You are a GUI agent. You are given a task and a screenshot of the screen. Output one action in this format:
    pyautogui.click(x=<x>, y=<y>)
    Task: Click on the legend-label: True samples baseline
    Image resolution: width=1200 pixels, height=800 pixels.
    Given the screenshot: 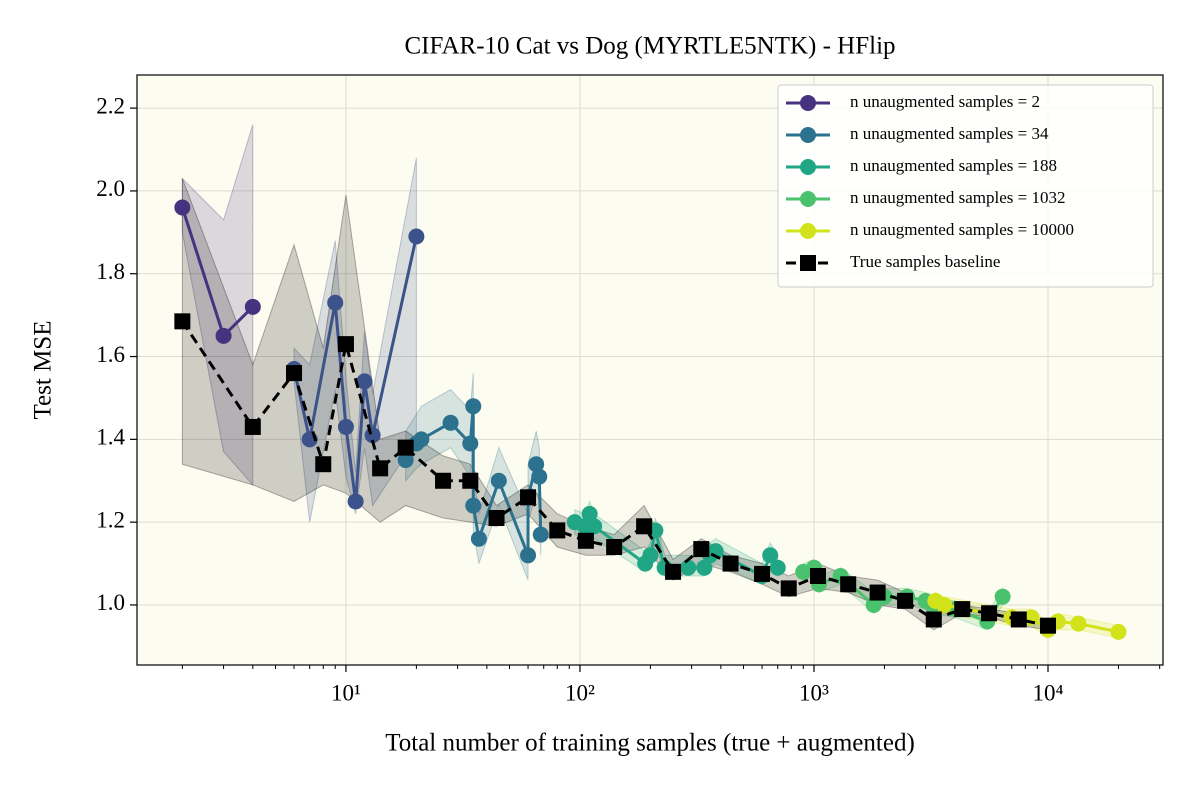 What is the action you would take?
    pyautogui.click(x=925, y=261)
    